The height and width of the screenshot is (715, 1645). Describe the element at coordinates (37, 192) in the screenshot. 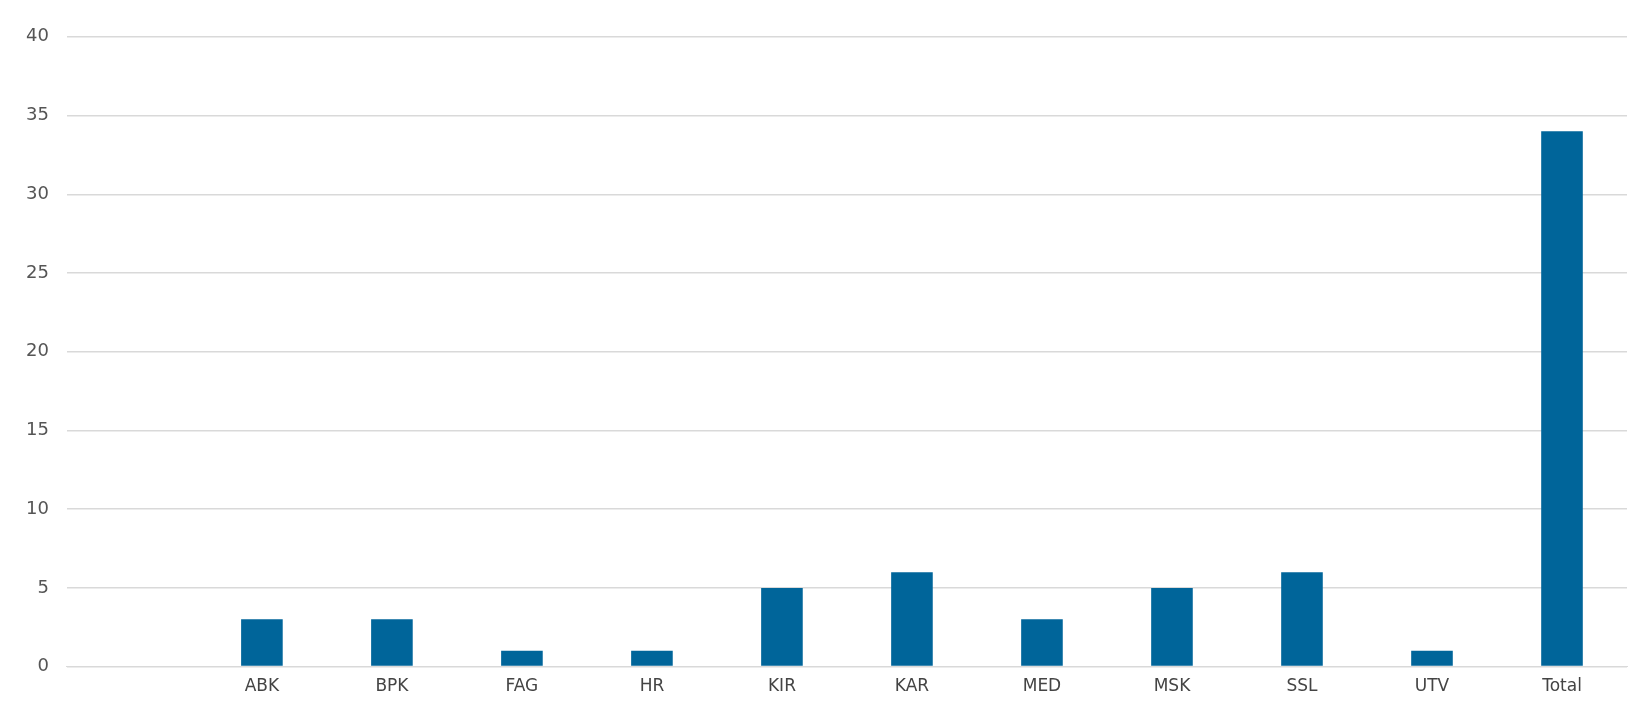

I see `y-tick-label: 30` at that location.